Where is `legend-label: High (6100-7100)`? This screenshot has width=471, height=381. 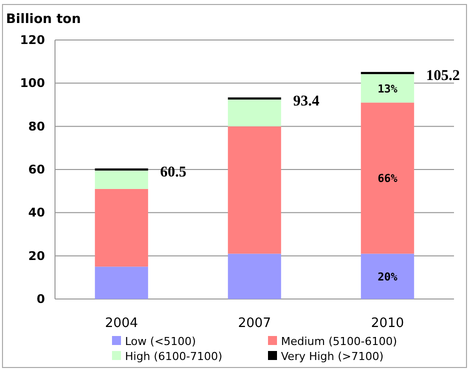 legend-label: High (6100-7100) is located at coordinates (173, 356).